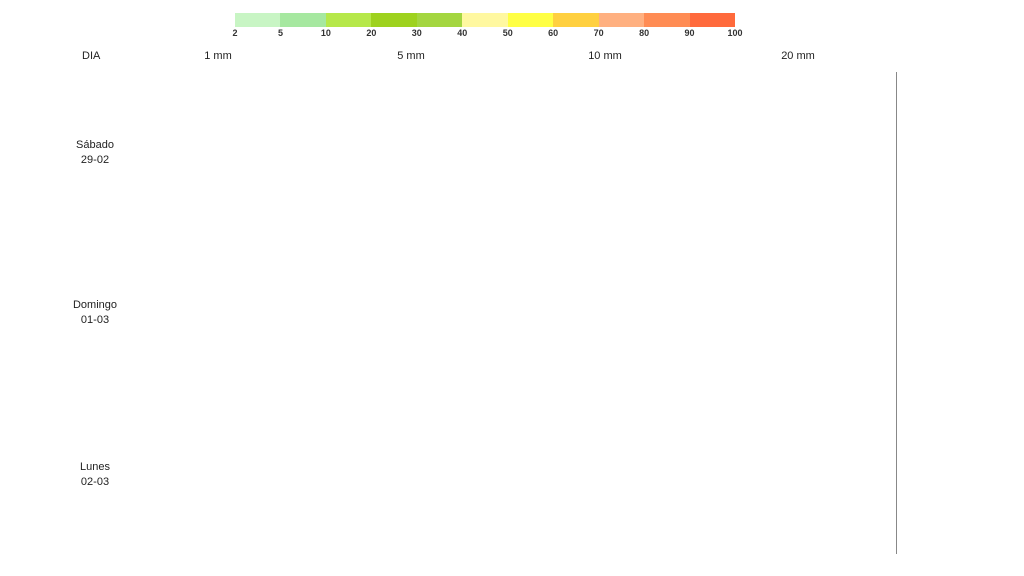  What do you see at coordinates (95, 145) in the screenshot?
I see `row-day: Sábado` at bounding box center [95, 145].